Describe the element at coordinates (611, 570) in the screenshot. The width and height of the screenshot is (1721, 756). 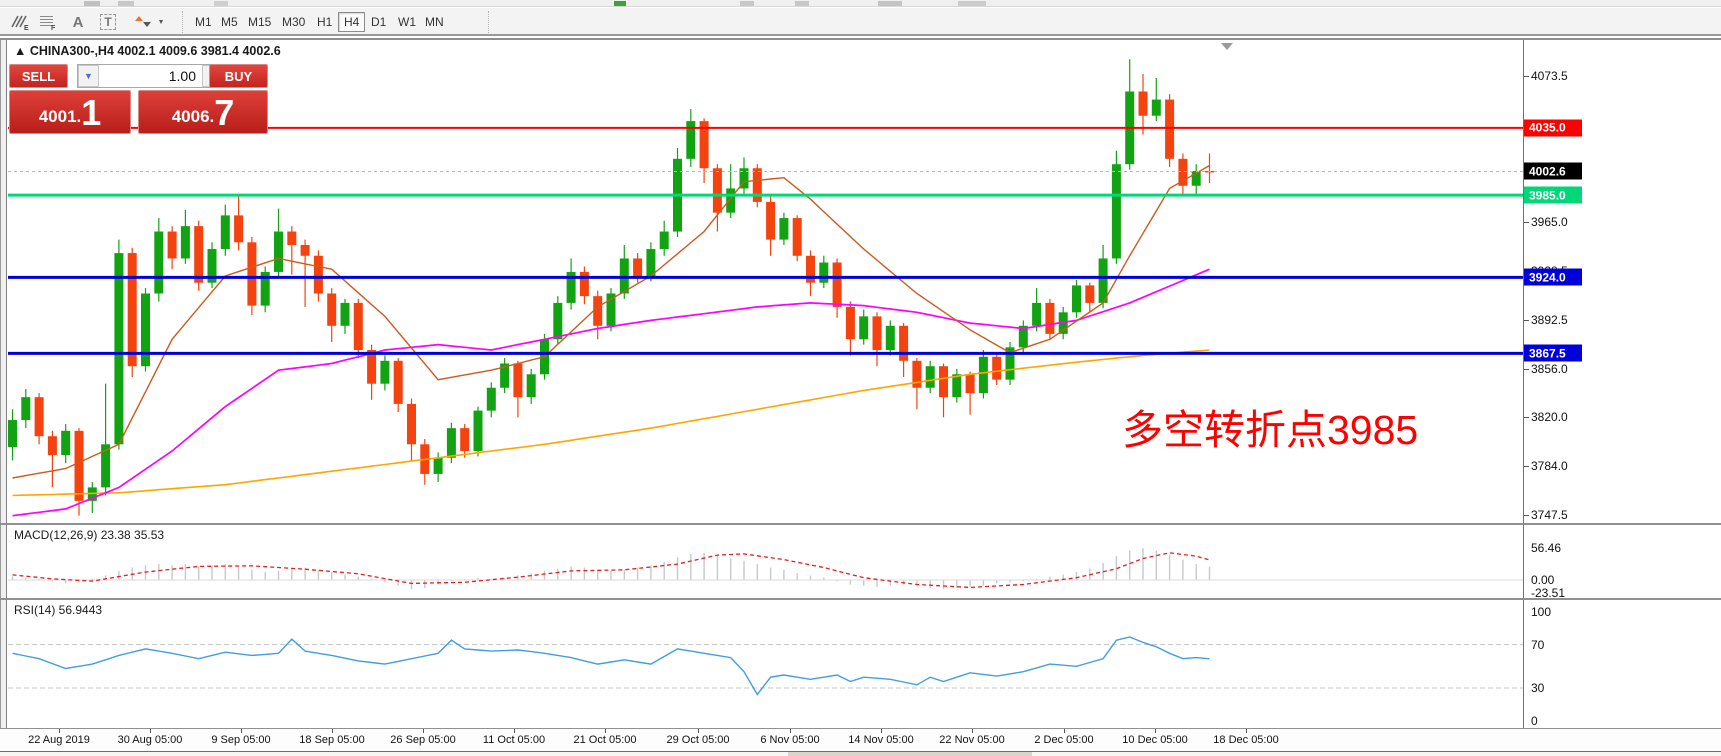
I see `macd-signal-line` at that location.